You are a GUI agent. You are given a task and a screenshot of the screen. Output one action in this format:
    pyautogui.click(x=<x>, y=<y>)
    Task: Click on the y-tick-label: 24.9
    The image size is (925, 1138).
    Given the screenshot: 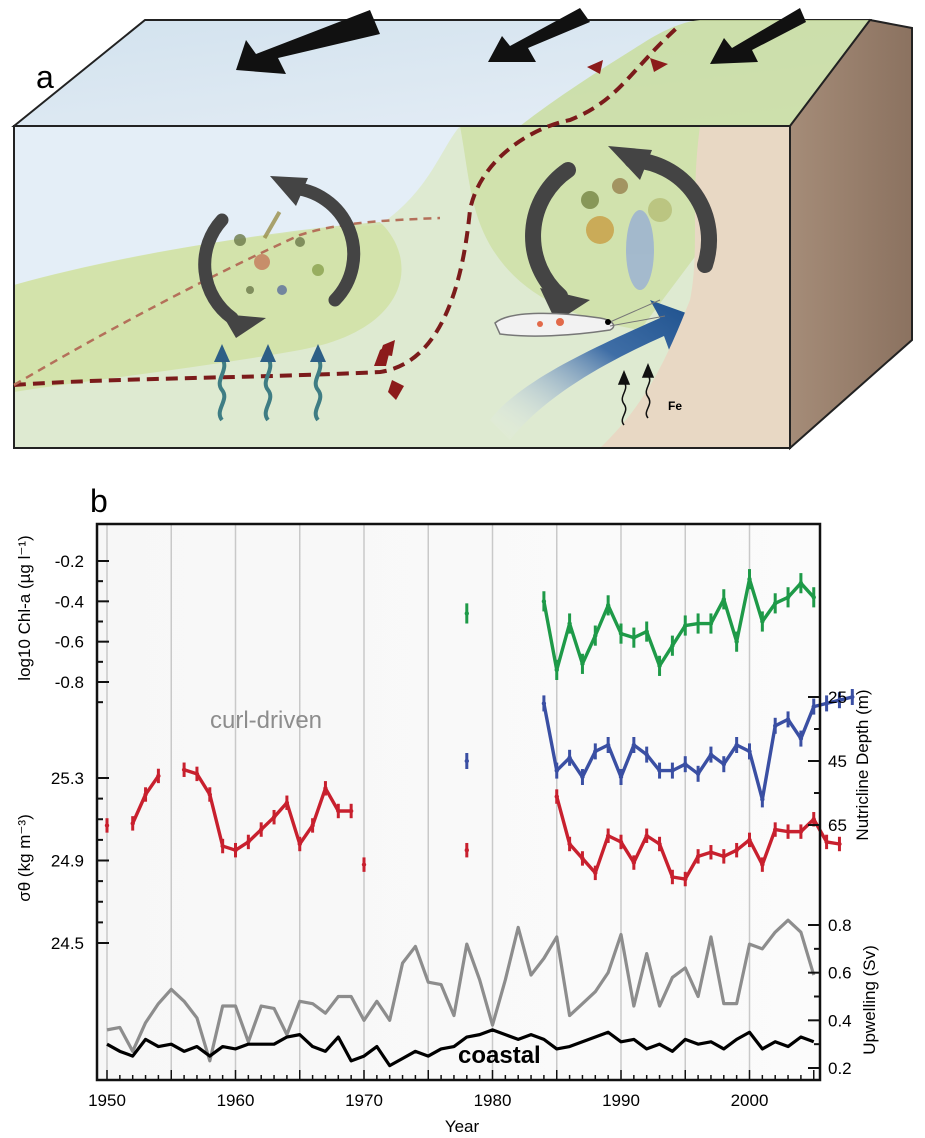 What is the action you would take?
    pyautogui.click(x=67, y=861)
    